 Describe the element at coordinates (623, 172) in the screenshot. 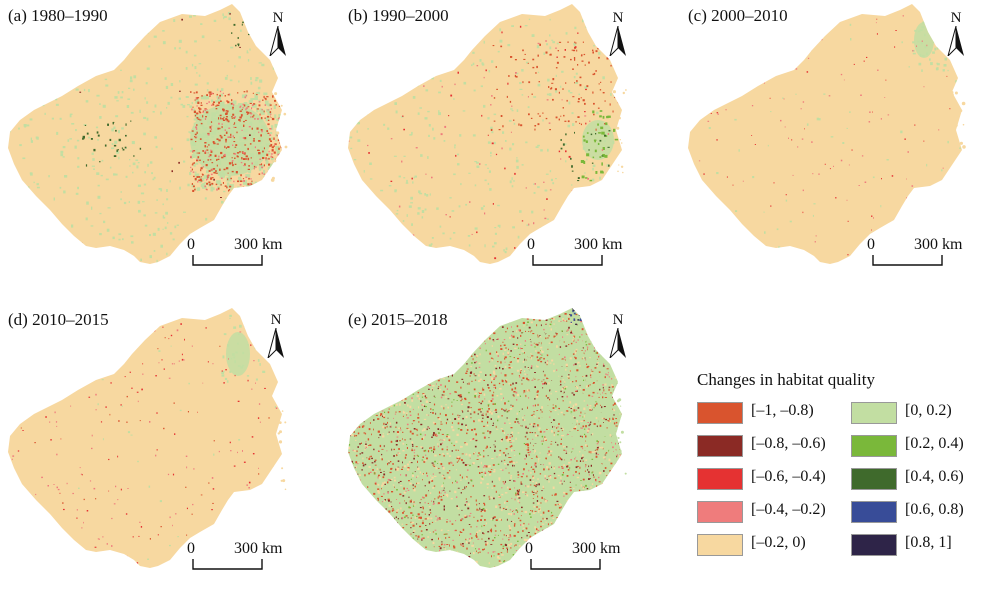

I see `island` at that location.